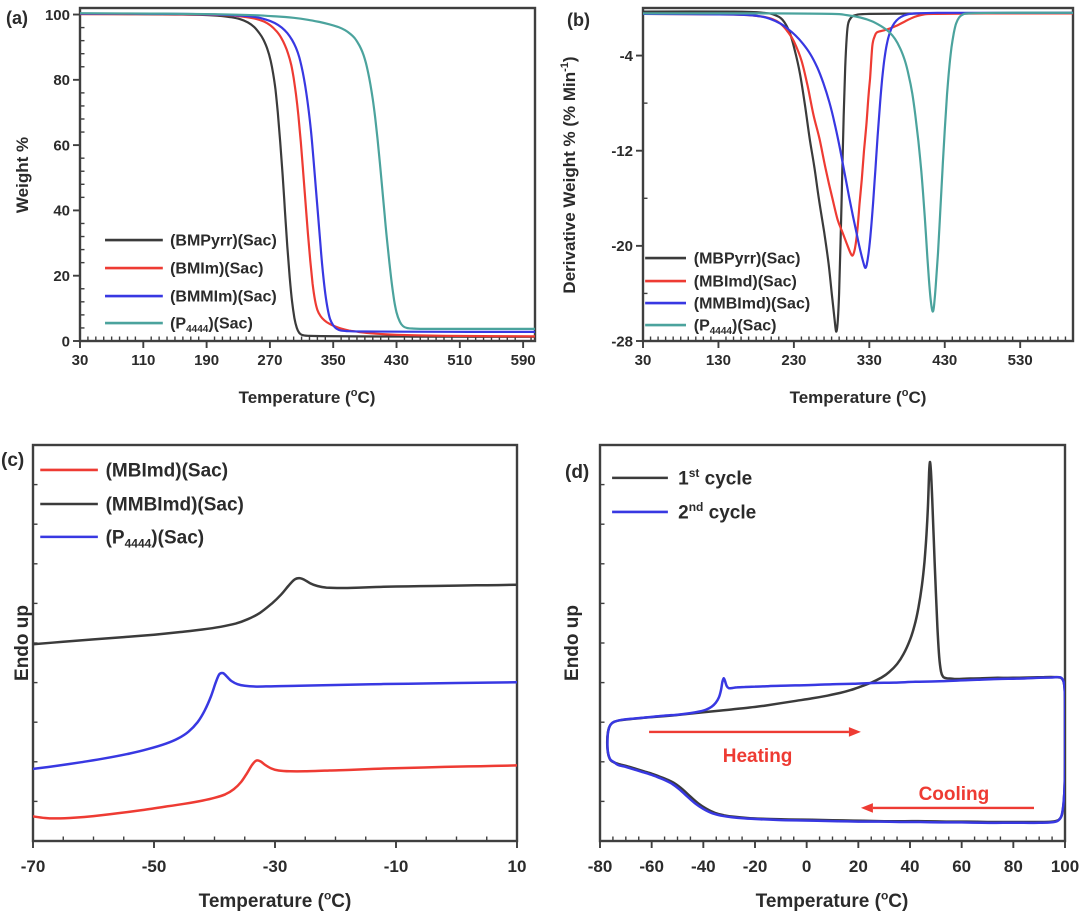 The height and width of the screenshot is (914, 1080). What do you see at coordinates (858, 866) in the screenshot?
I see `x-tick-label: 20` at bounding box center [858, 866].